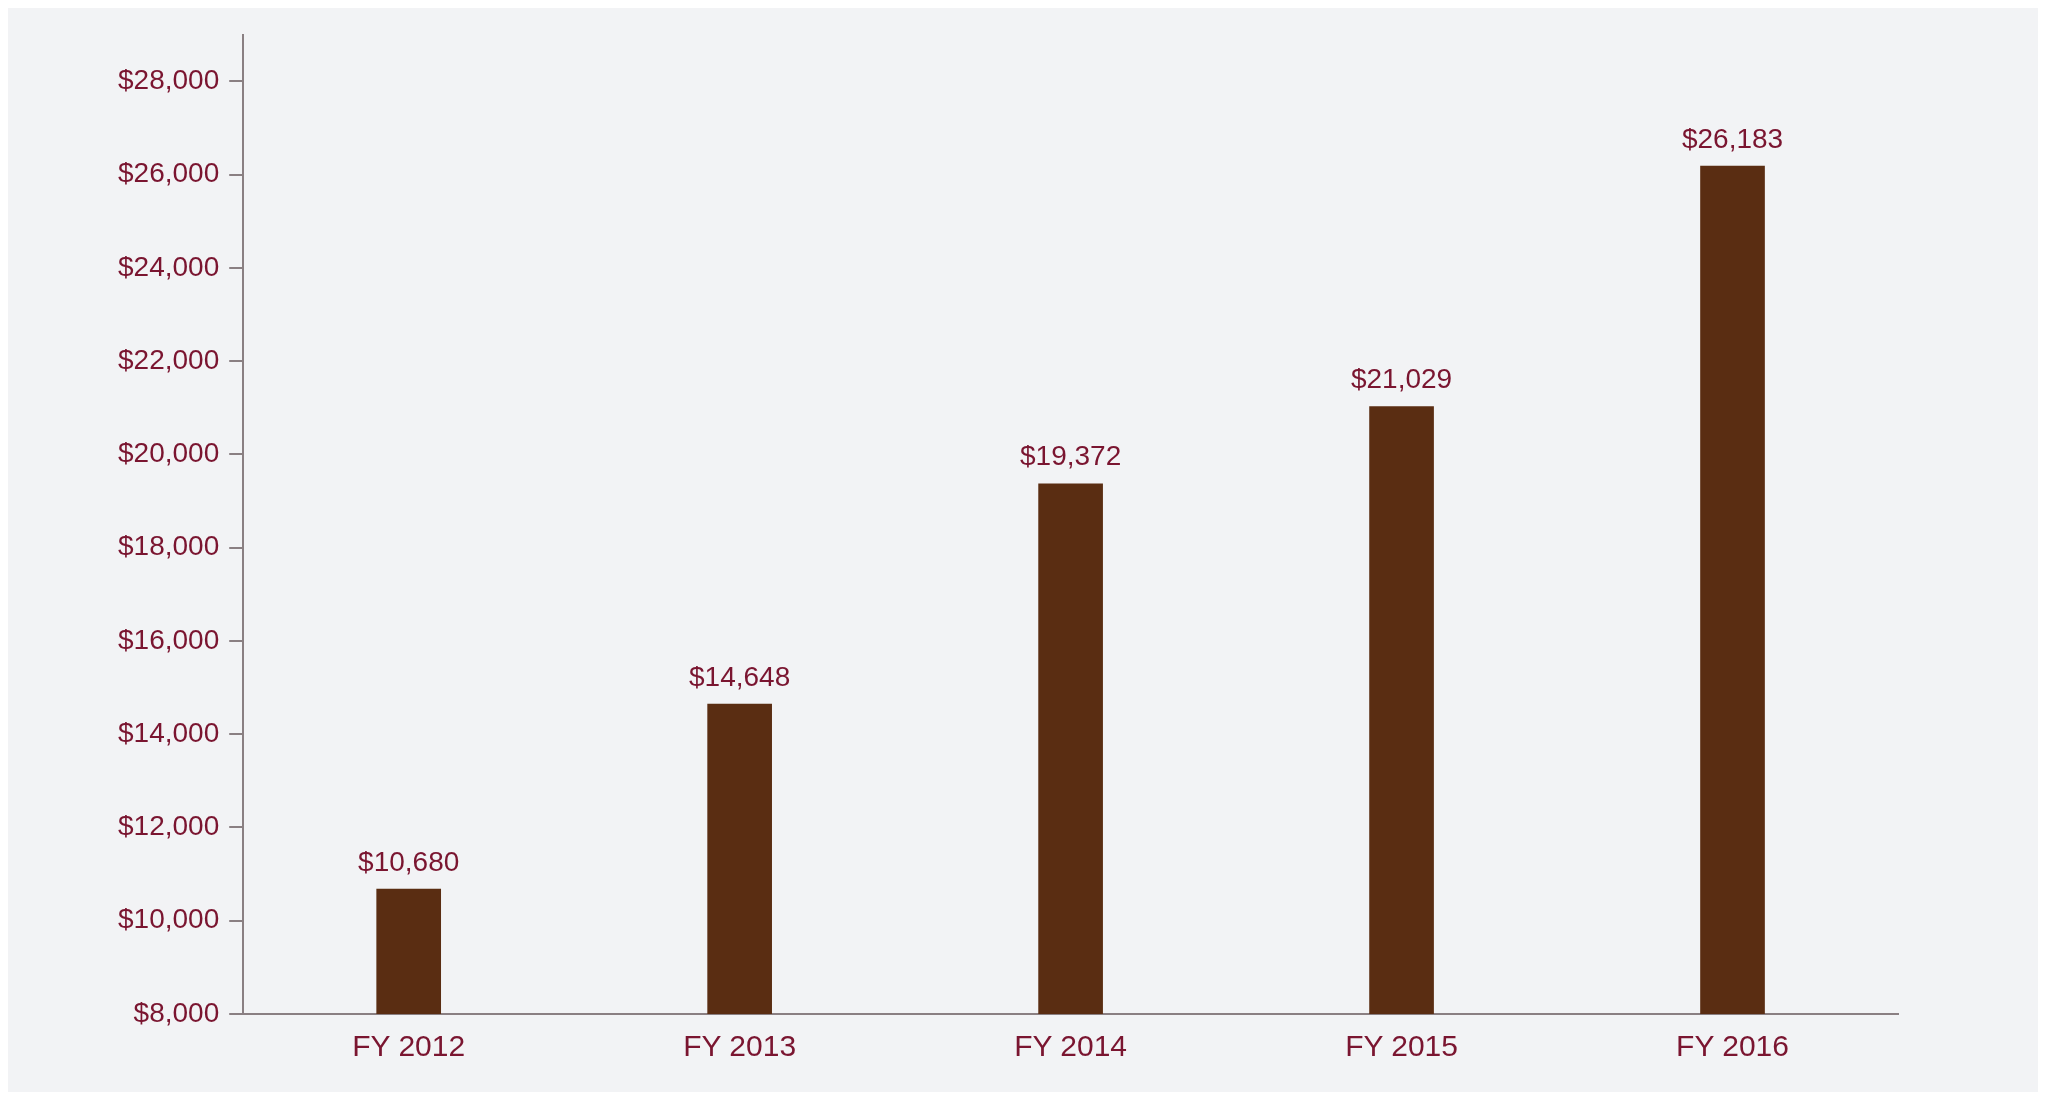 The height and width of the screenshot is (1100, 2056). I want to click on data-label: $14,648, so click(740, 676).